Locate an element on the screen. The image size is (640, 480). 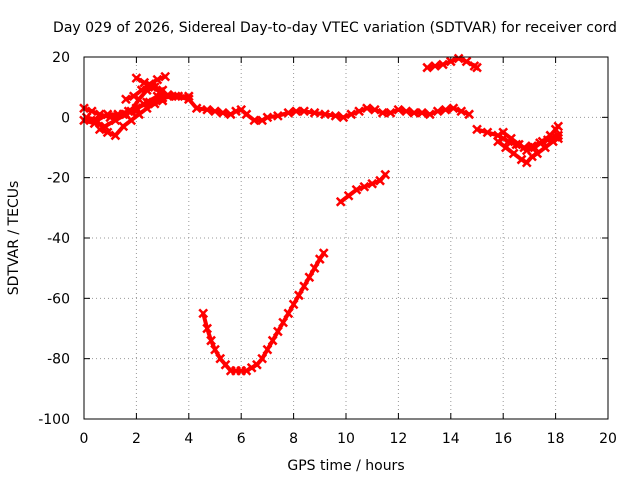
x-tick-label: 16 is located at coordinates (503, 439).